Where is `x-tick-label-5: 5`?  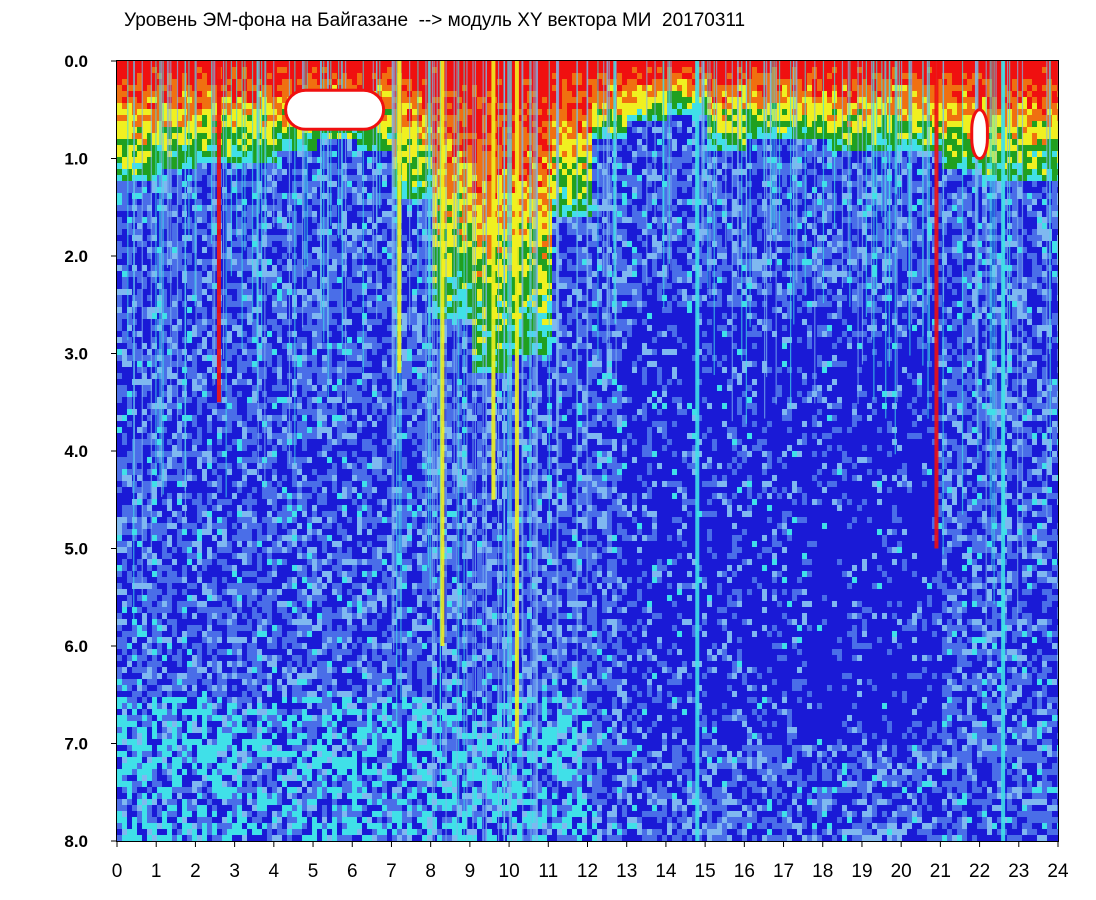
x-tick-label-5: 5 is located at coordinates (313, 871).